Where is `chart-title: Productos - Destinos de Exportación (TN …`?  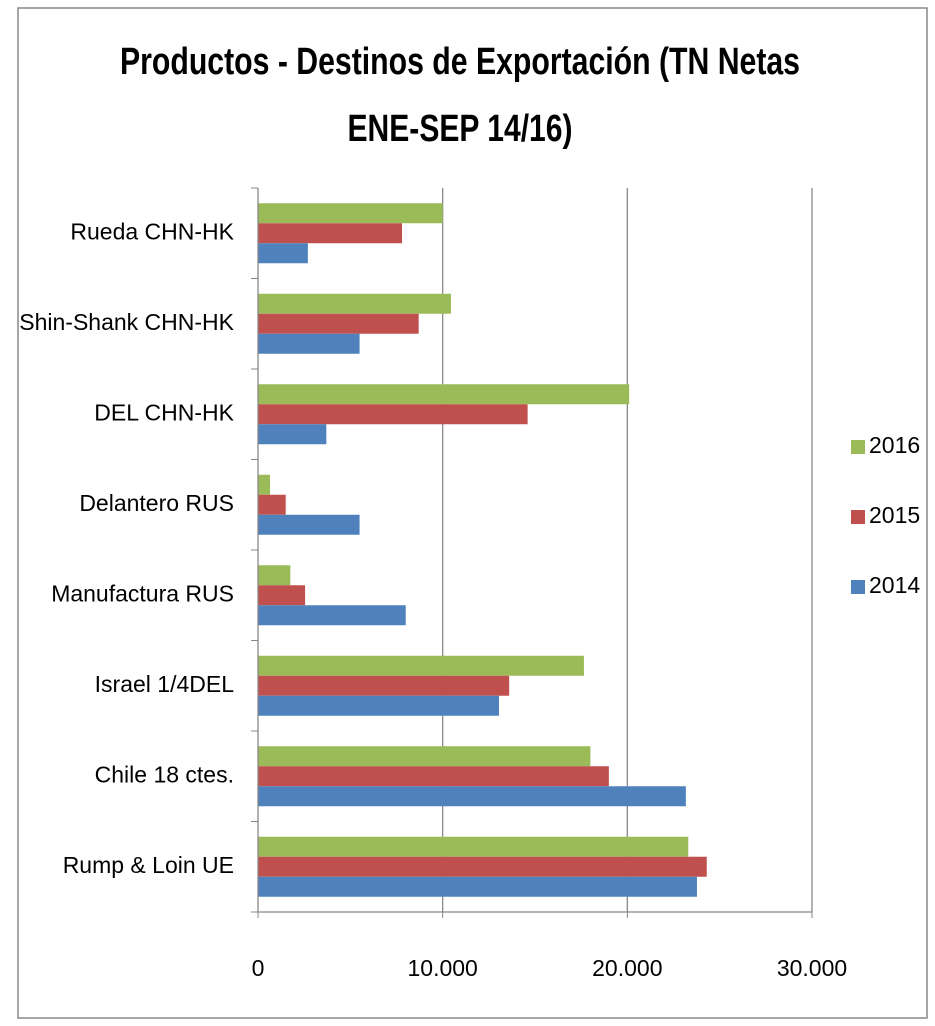
chart-title: Productos - Destinos de Exportación (TN … is located at coordinates (460, 62).